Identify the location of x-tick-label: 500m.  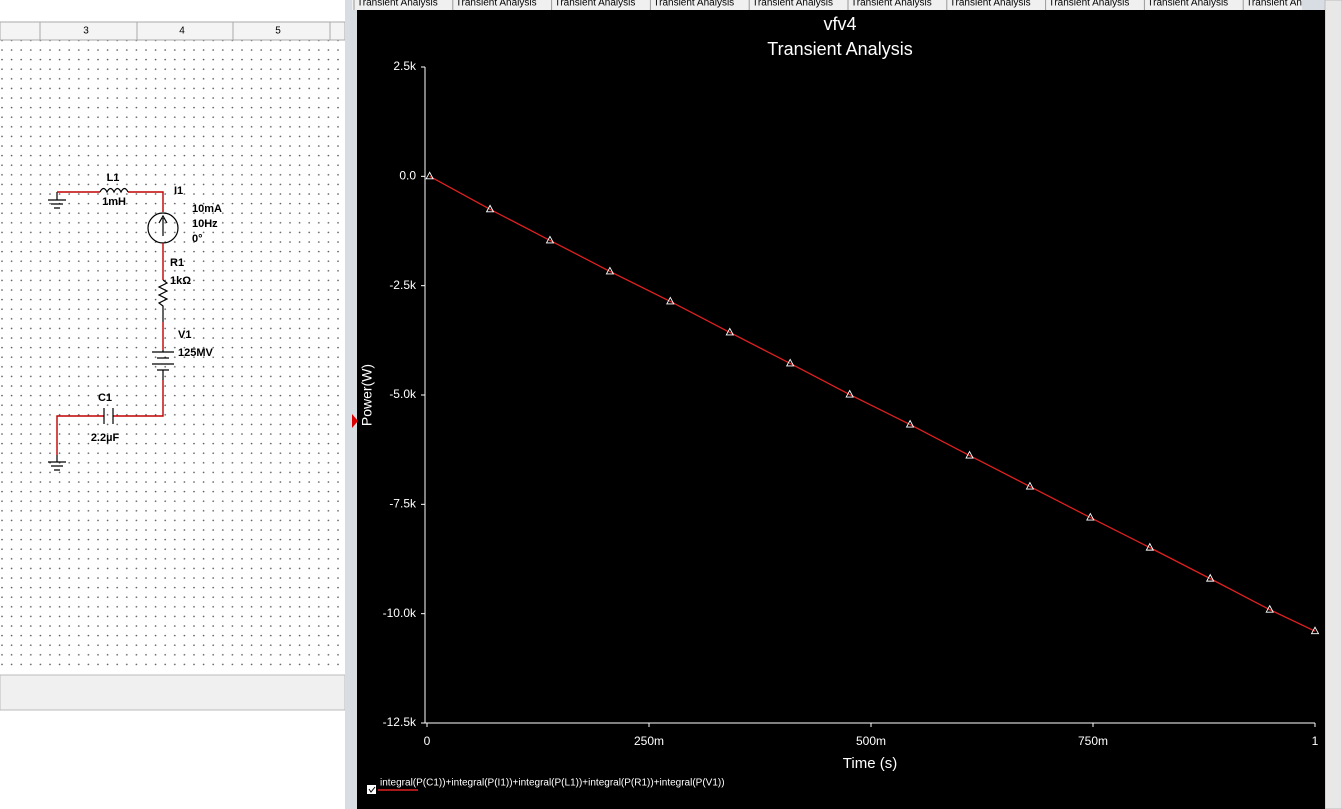
(871, 741).